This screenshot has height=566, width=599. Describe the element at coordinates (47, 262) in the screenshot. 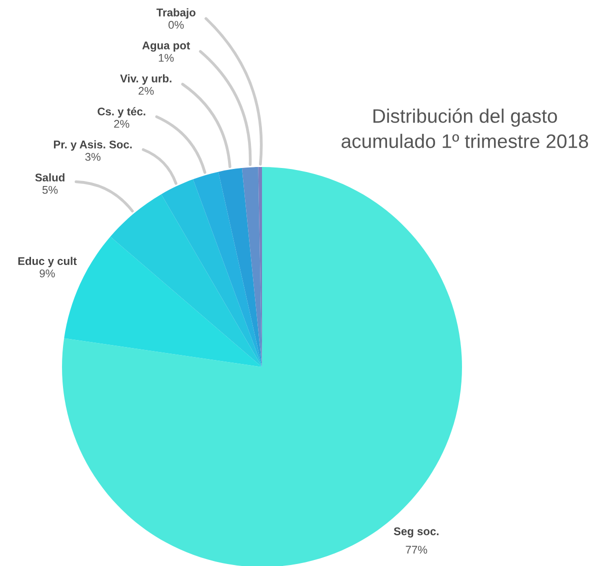

I see `slice-label: Educ y cult` at that location.